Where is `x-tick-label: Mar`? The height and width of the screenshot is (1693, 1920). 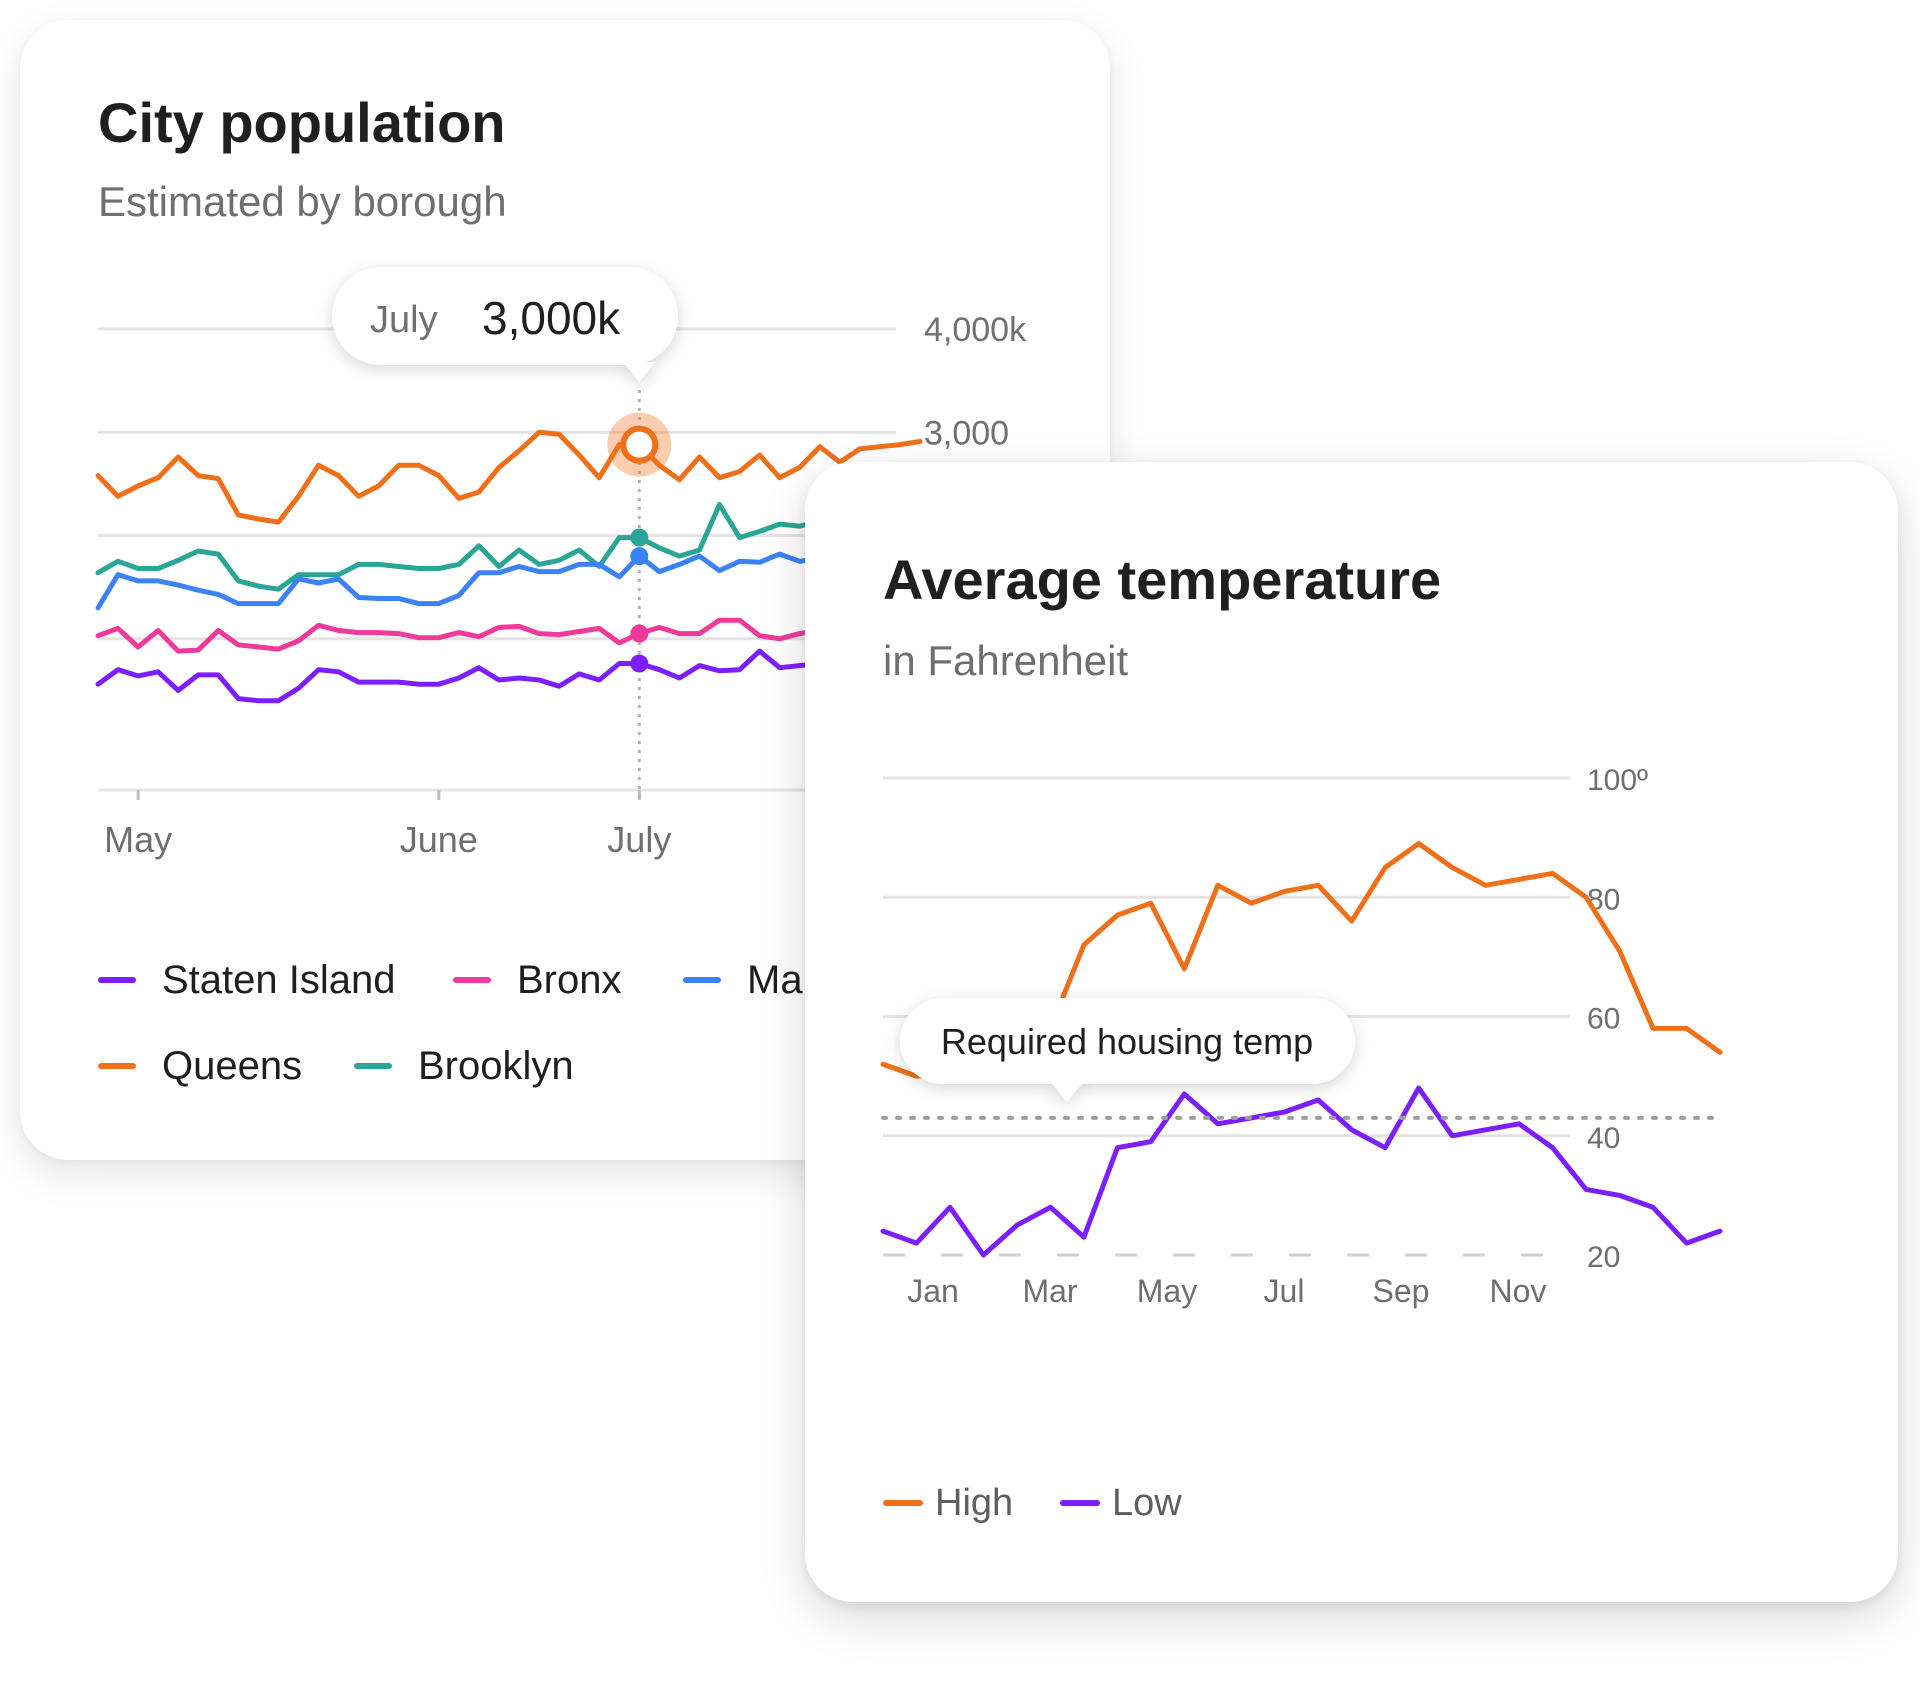
x-tick-label: Mar is located at coordinates (1049, 1291).